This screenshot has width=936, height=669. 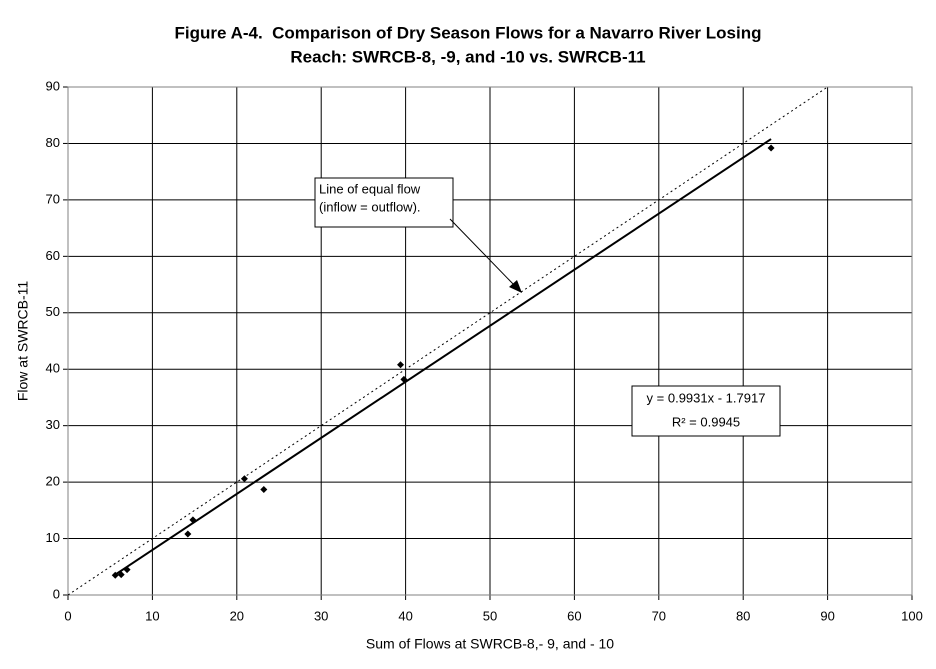 What do you see at coordinates (659, 615) in the screenshot?
I see `x-tick-label: 70` at bounding box center [659, 615].